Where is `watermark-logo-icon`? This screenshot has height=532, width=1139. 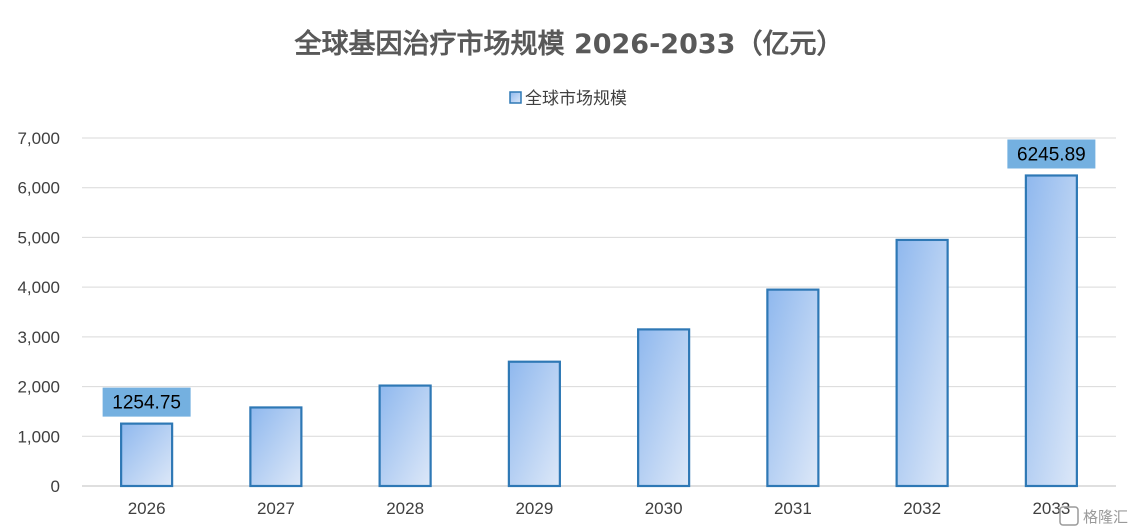 watermark-logo-icon is located at coordinates (1069, 516).